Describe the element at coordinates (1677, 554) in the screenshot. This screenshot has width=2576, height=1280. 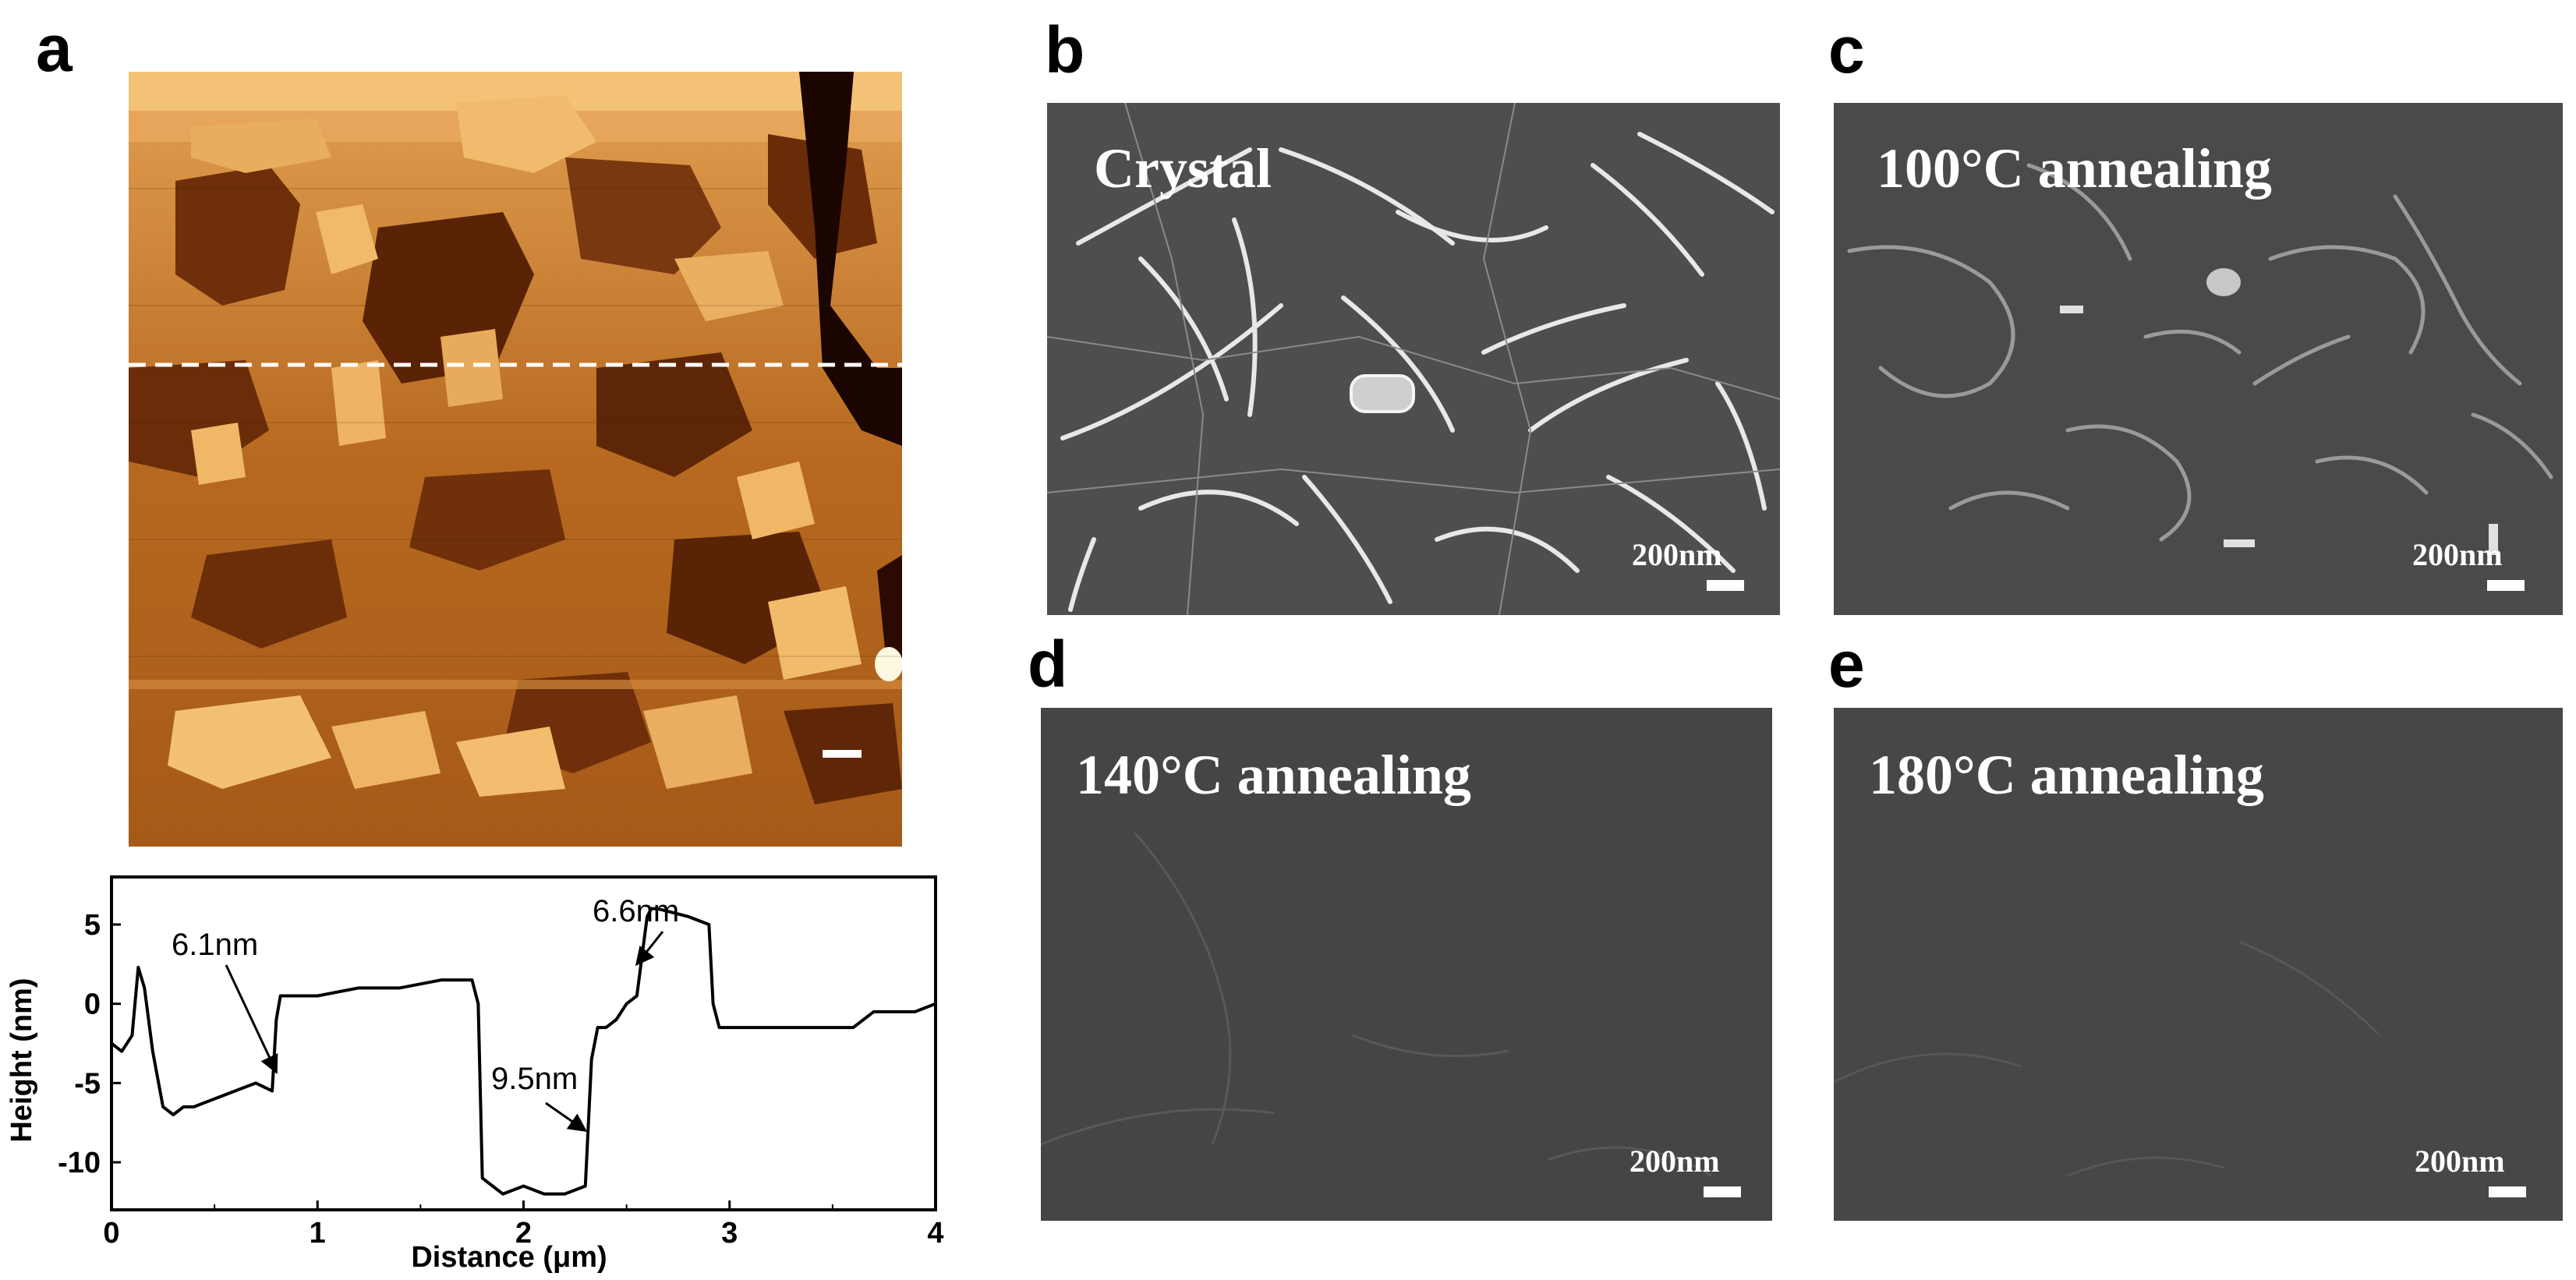
I see `scale-text-b: 200nm` at that location.